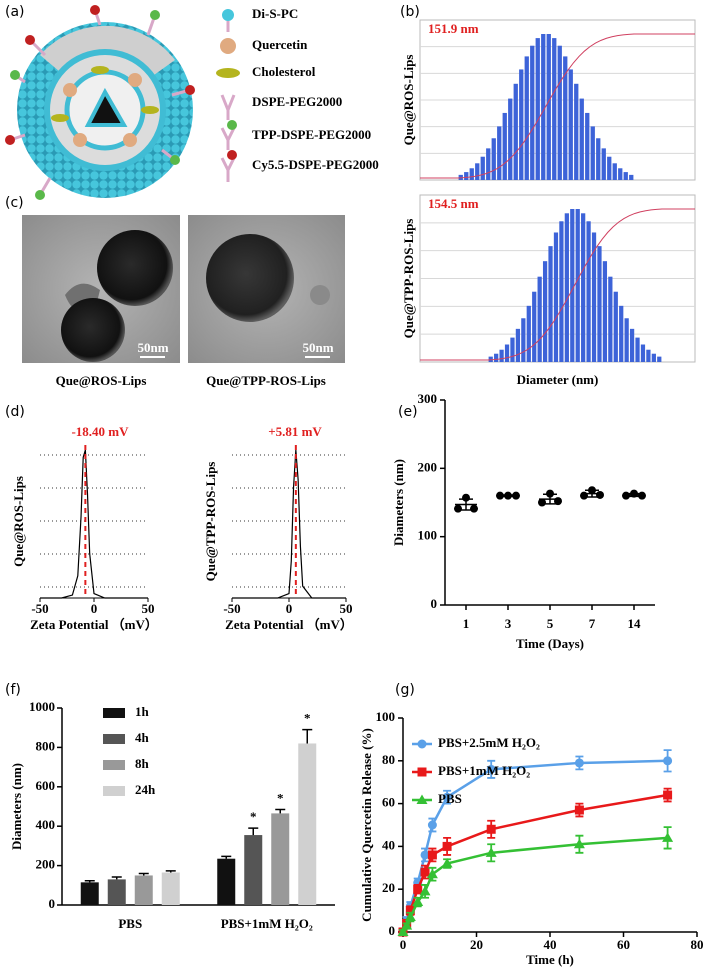  Describe the element at coordinates (534, 863) in the screenshot. I see `series-line` at that location.